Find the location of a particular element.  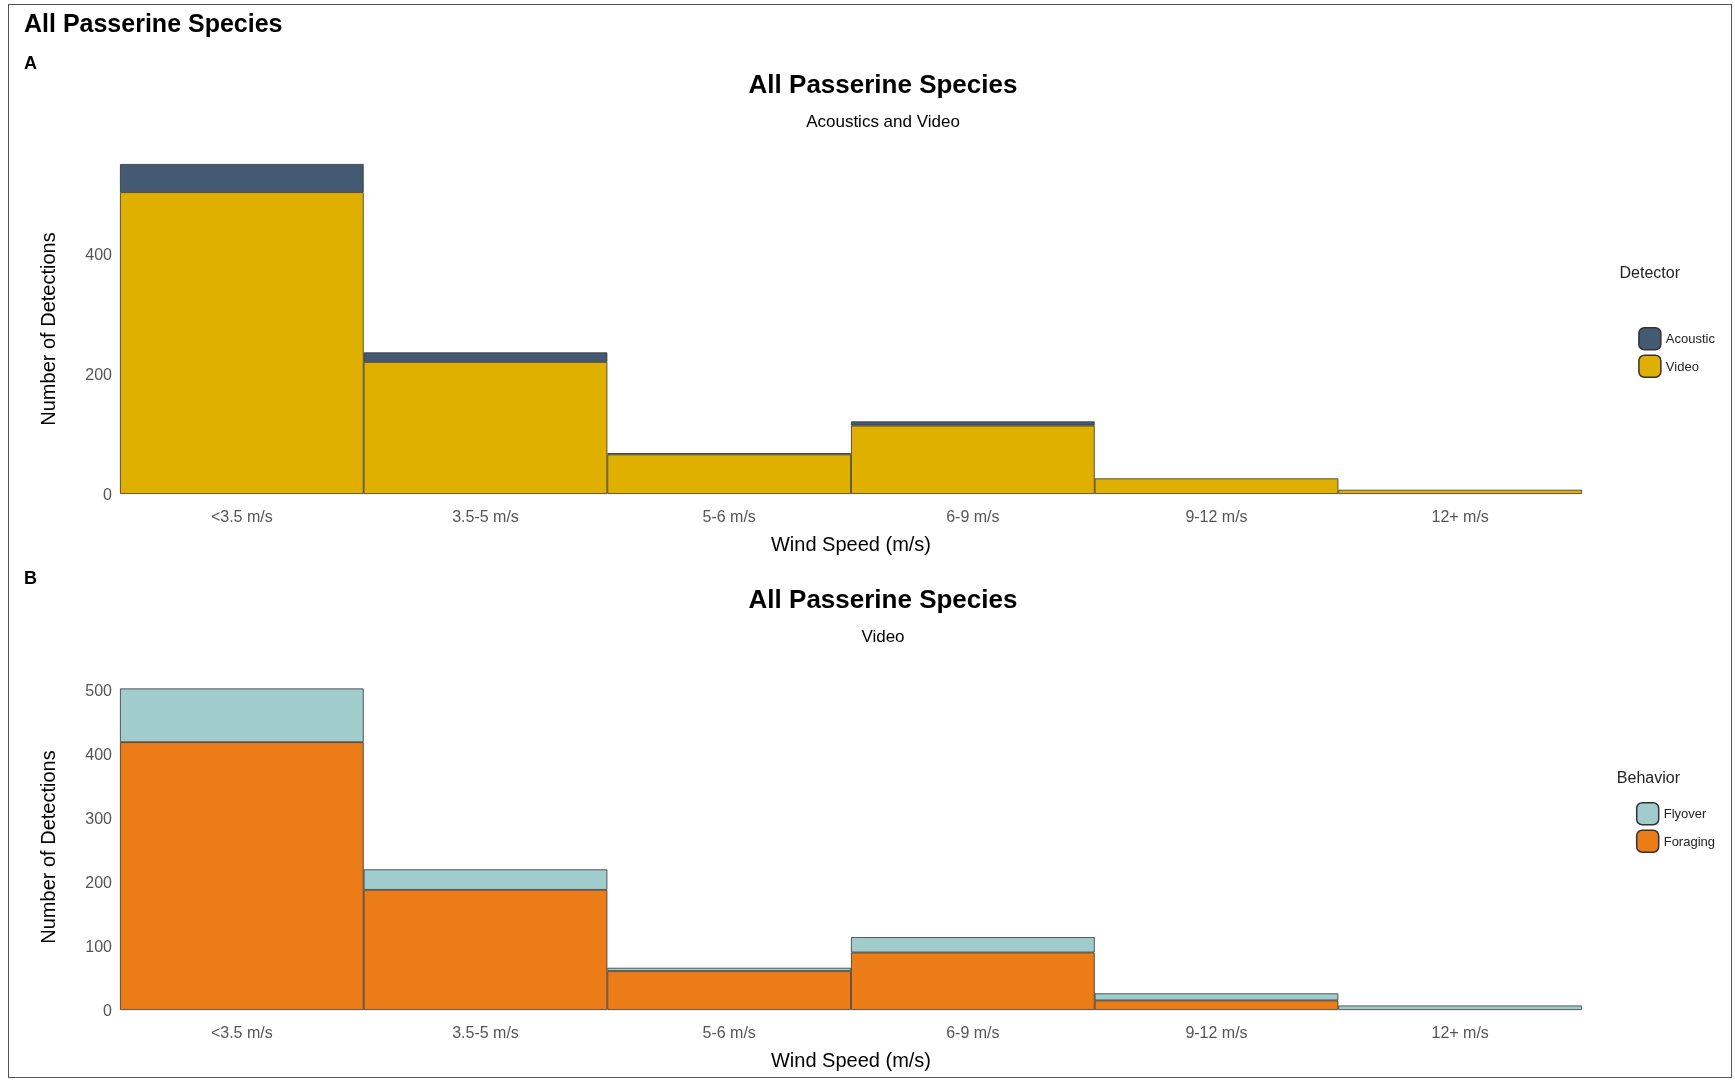

chart-subtitle: Acoustics and Video is located at coordinates (883, 121).